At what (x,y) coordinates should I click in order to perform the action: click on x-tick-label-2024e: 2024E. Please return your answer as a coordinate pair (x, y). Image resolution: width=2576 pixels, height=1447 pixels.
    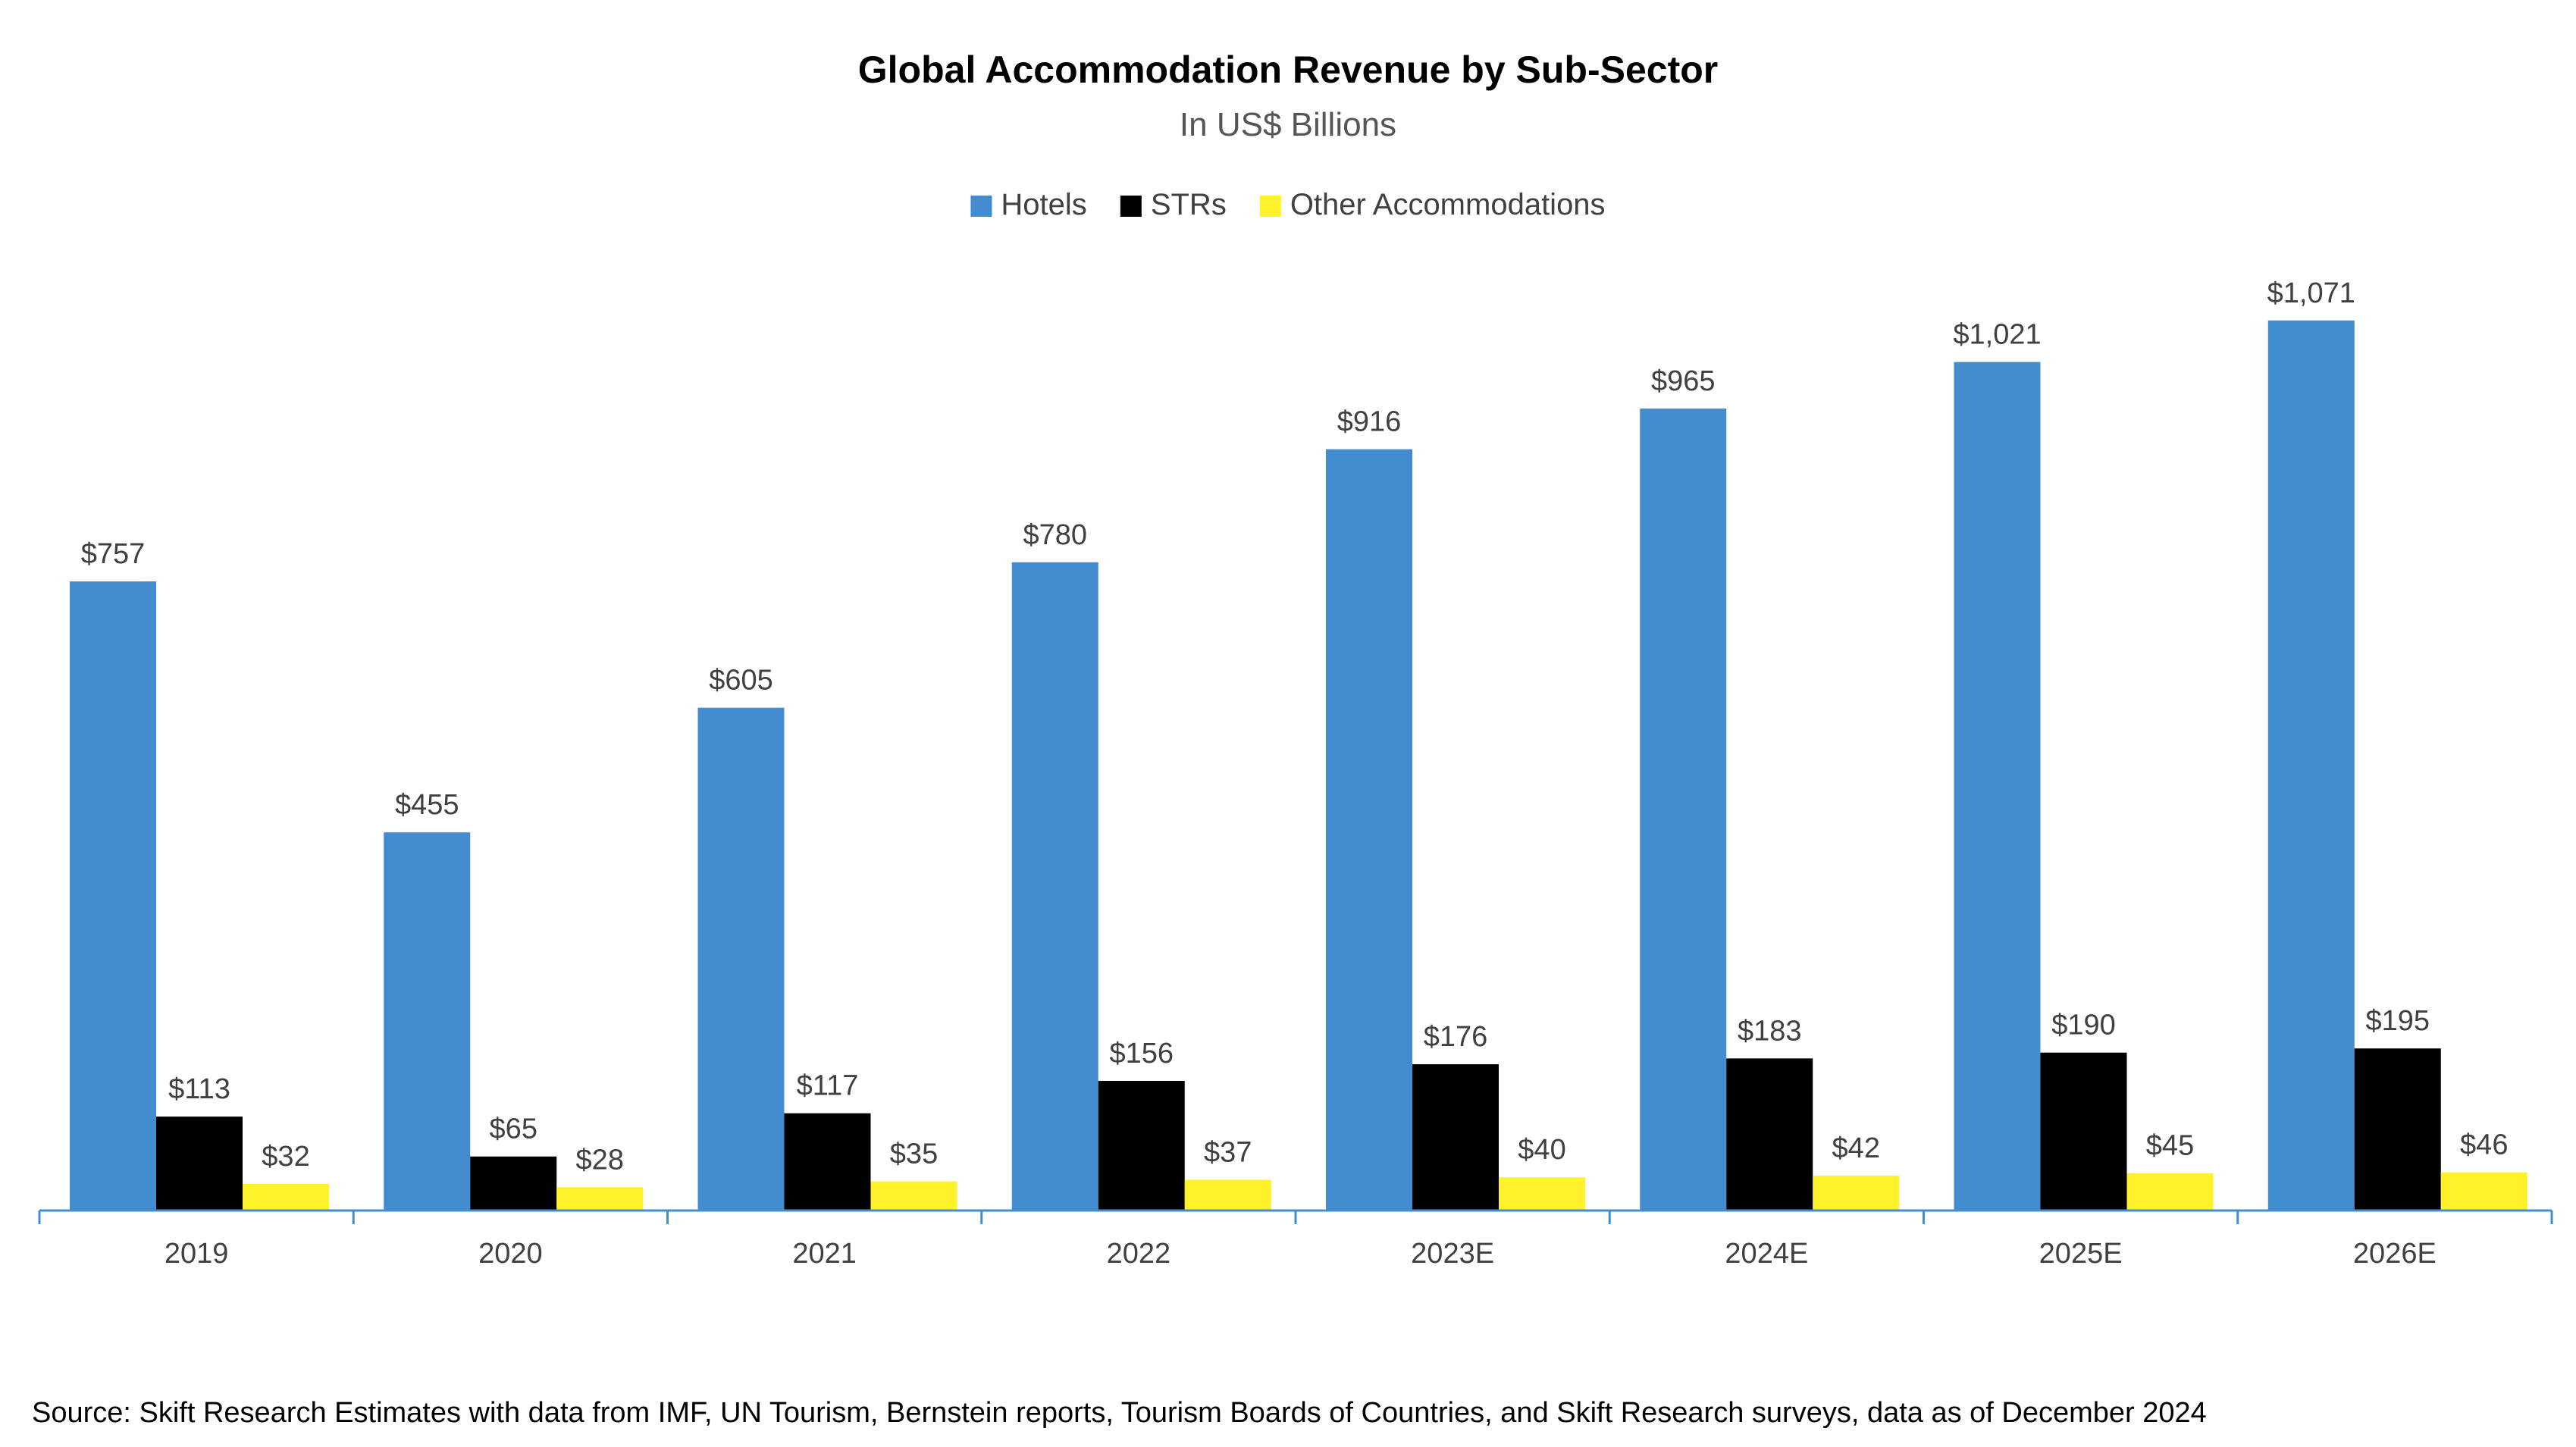
    Looking at the image, I should click on (1766, 1254).